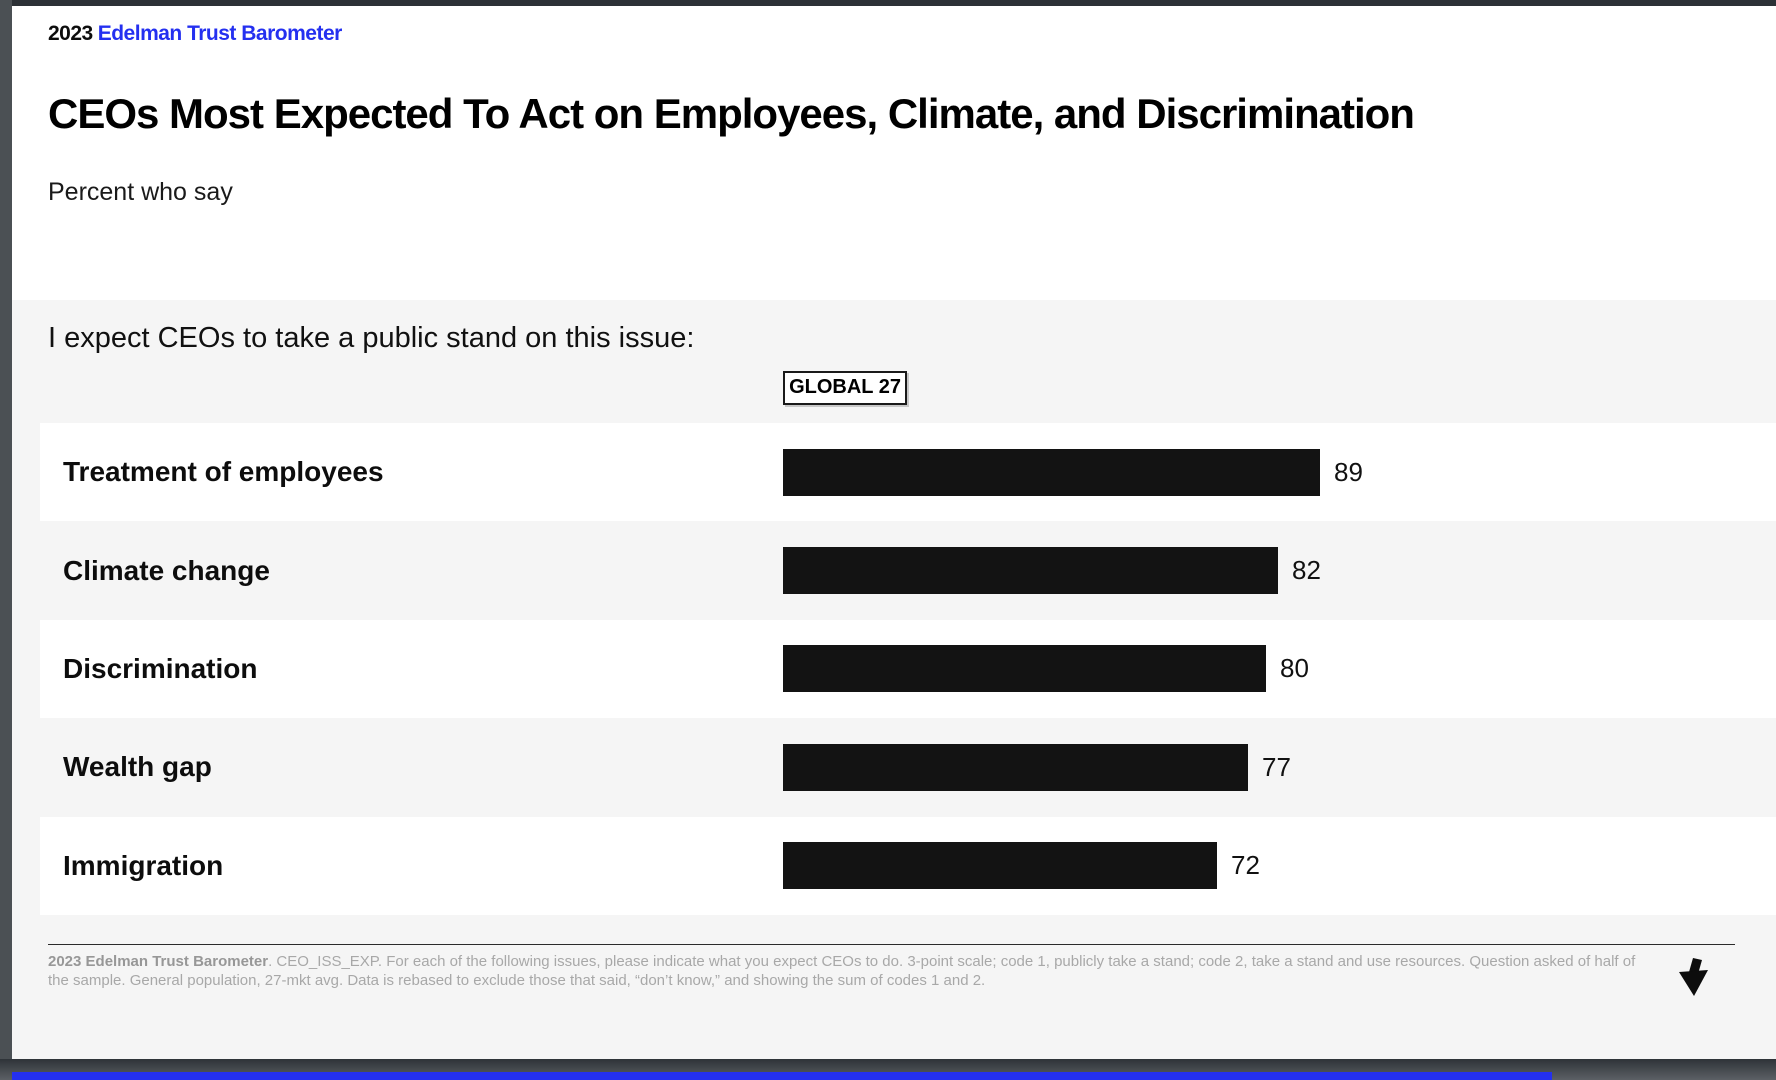  I want to click on bar-treatment-of-employees, so click(1051, 472).